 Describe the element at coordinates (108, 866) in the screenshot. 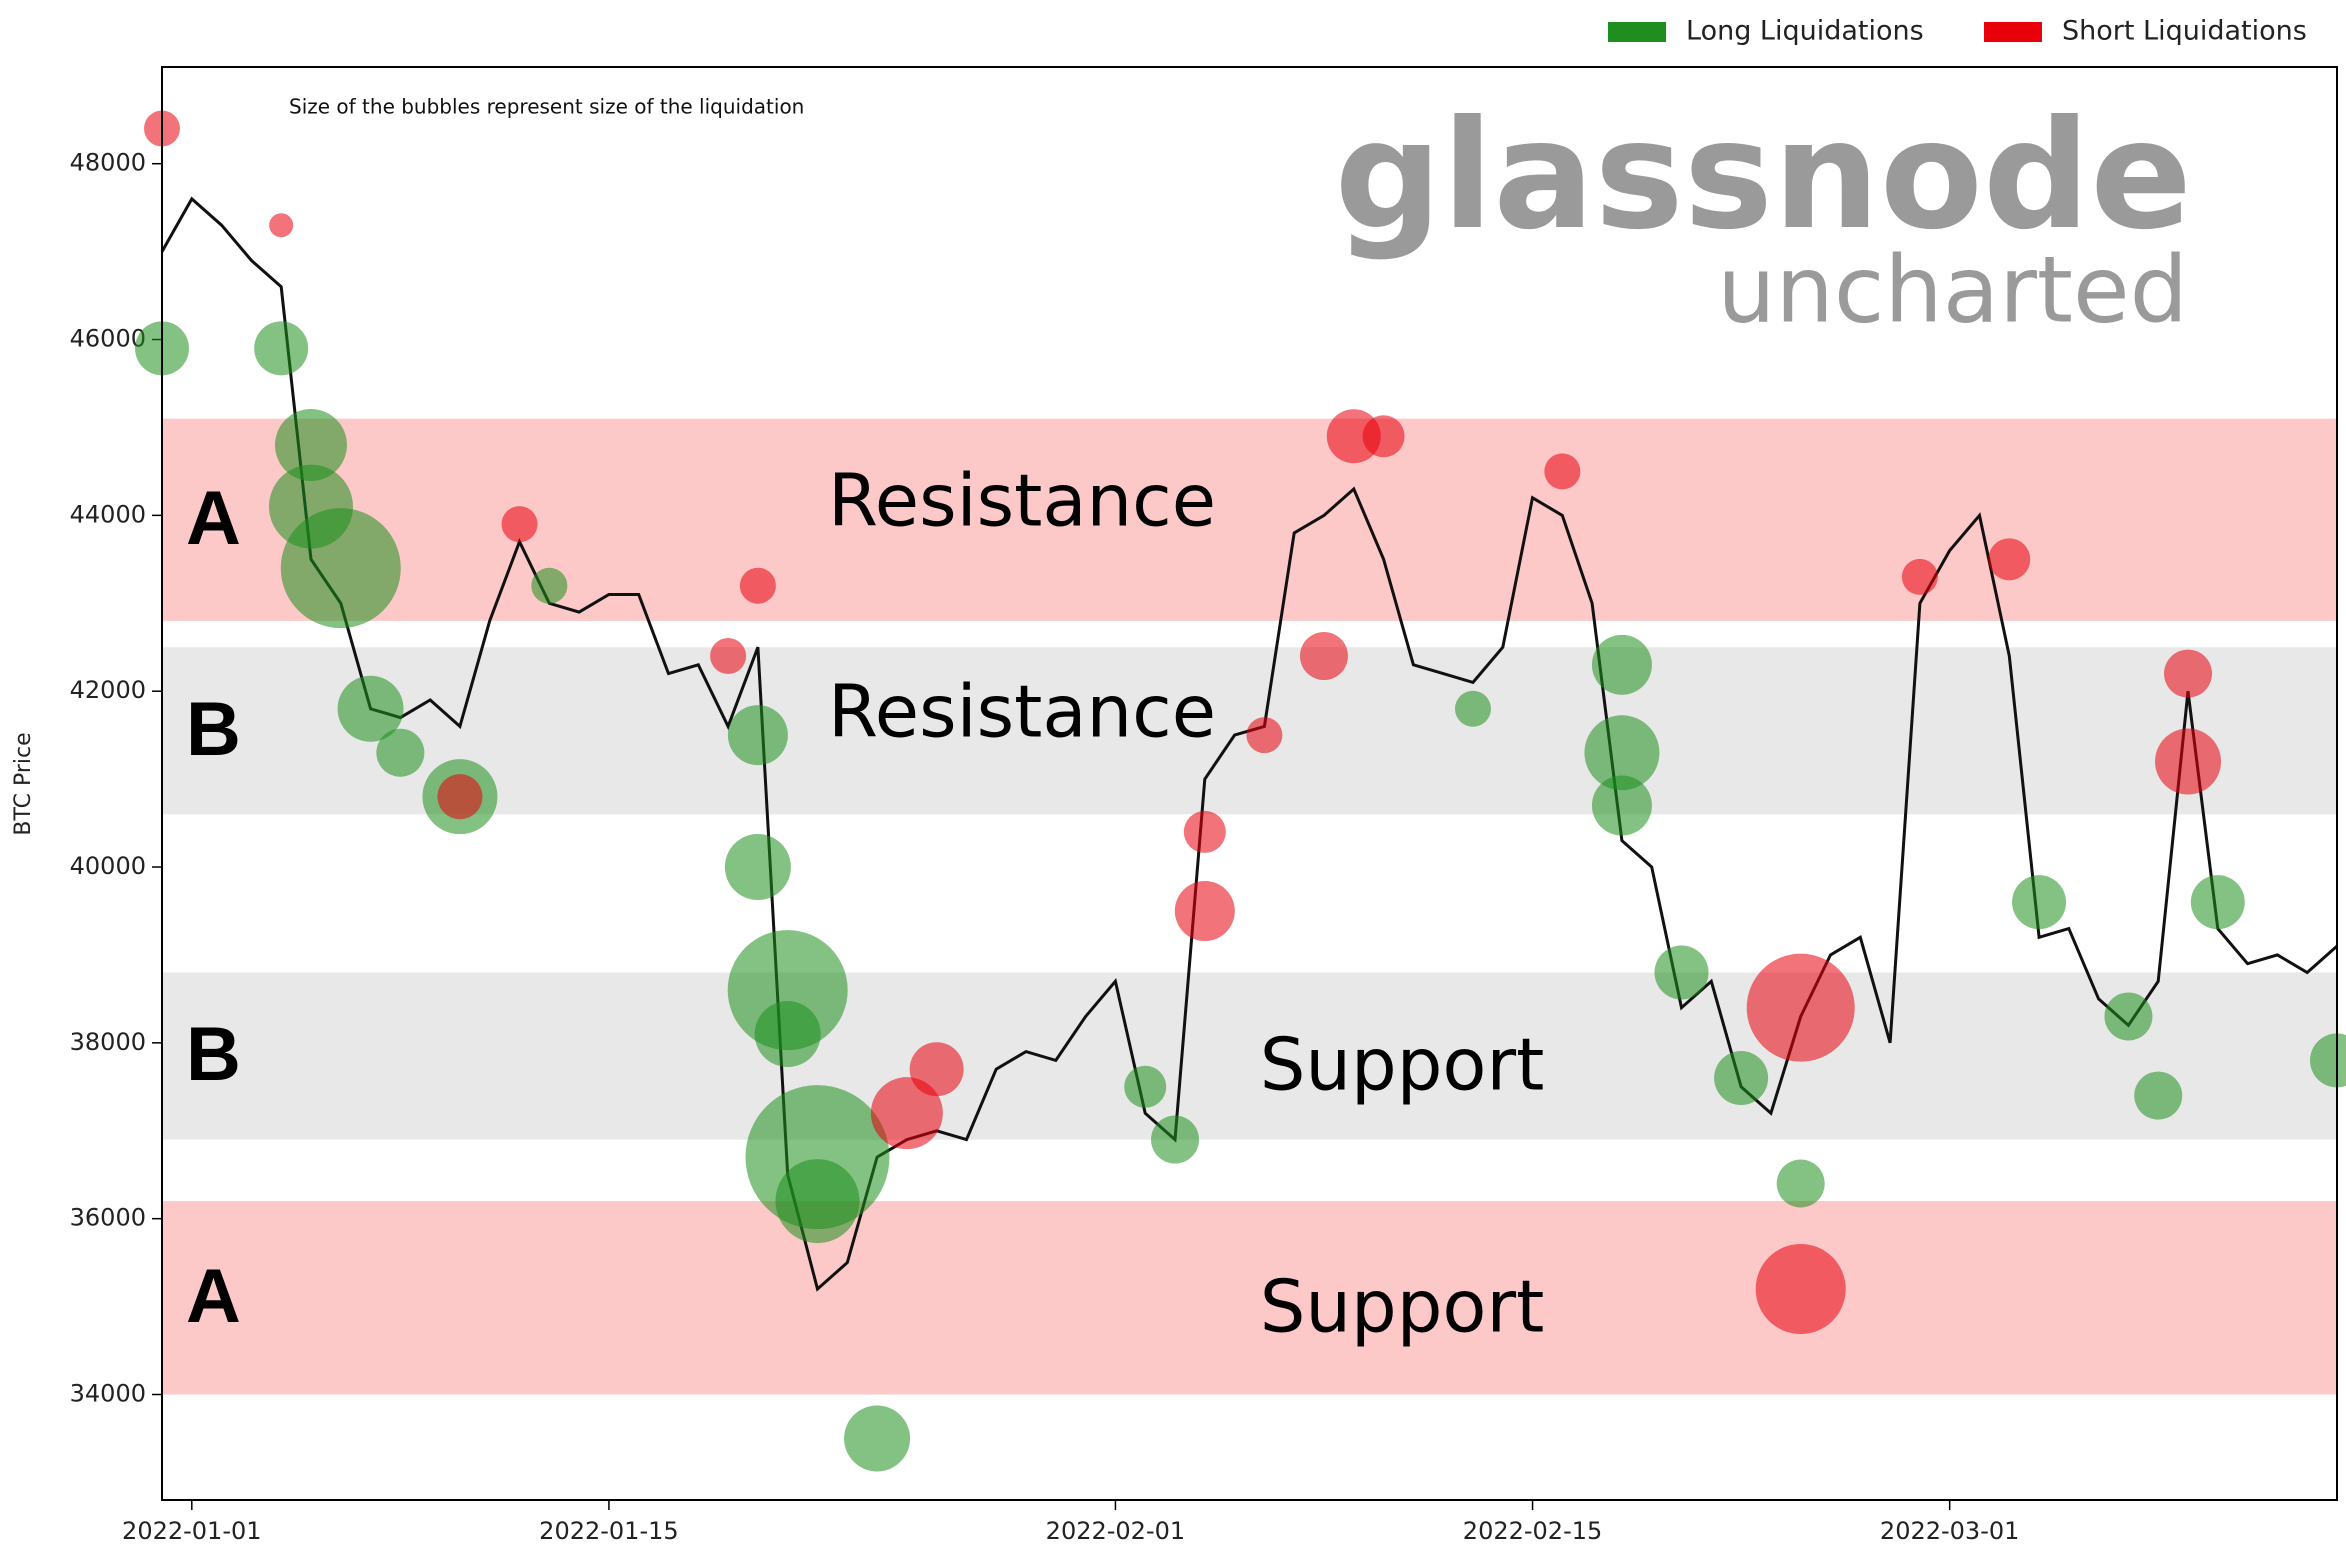

I see `y-tick-label: 40000` at that location.